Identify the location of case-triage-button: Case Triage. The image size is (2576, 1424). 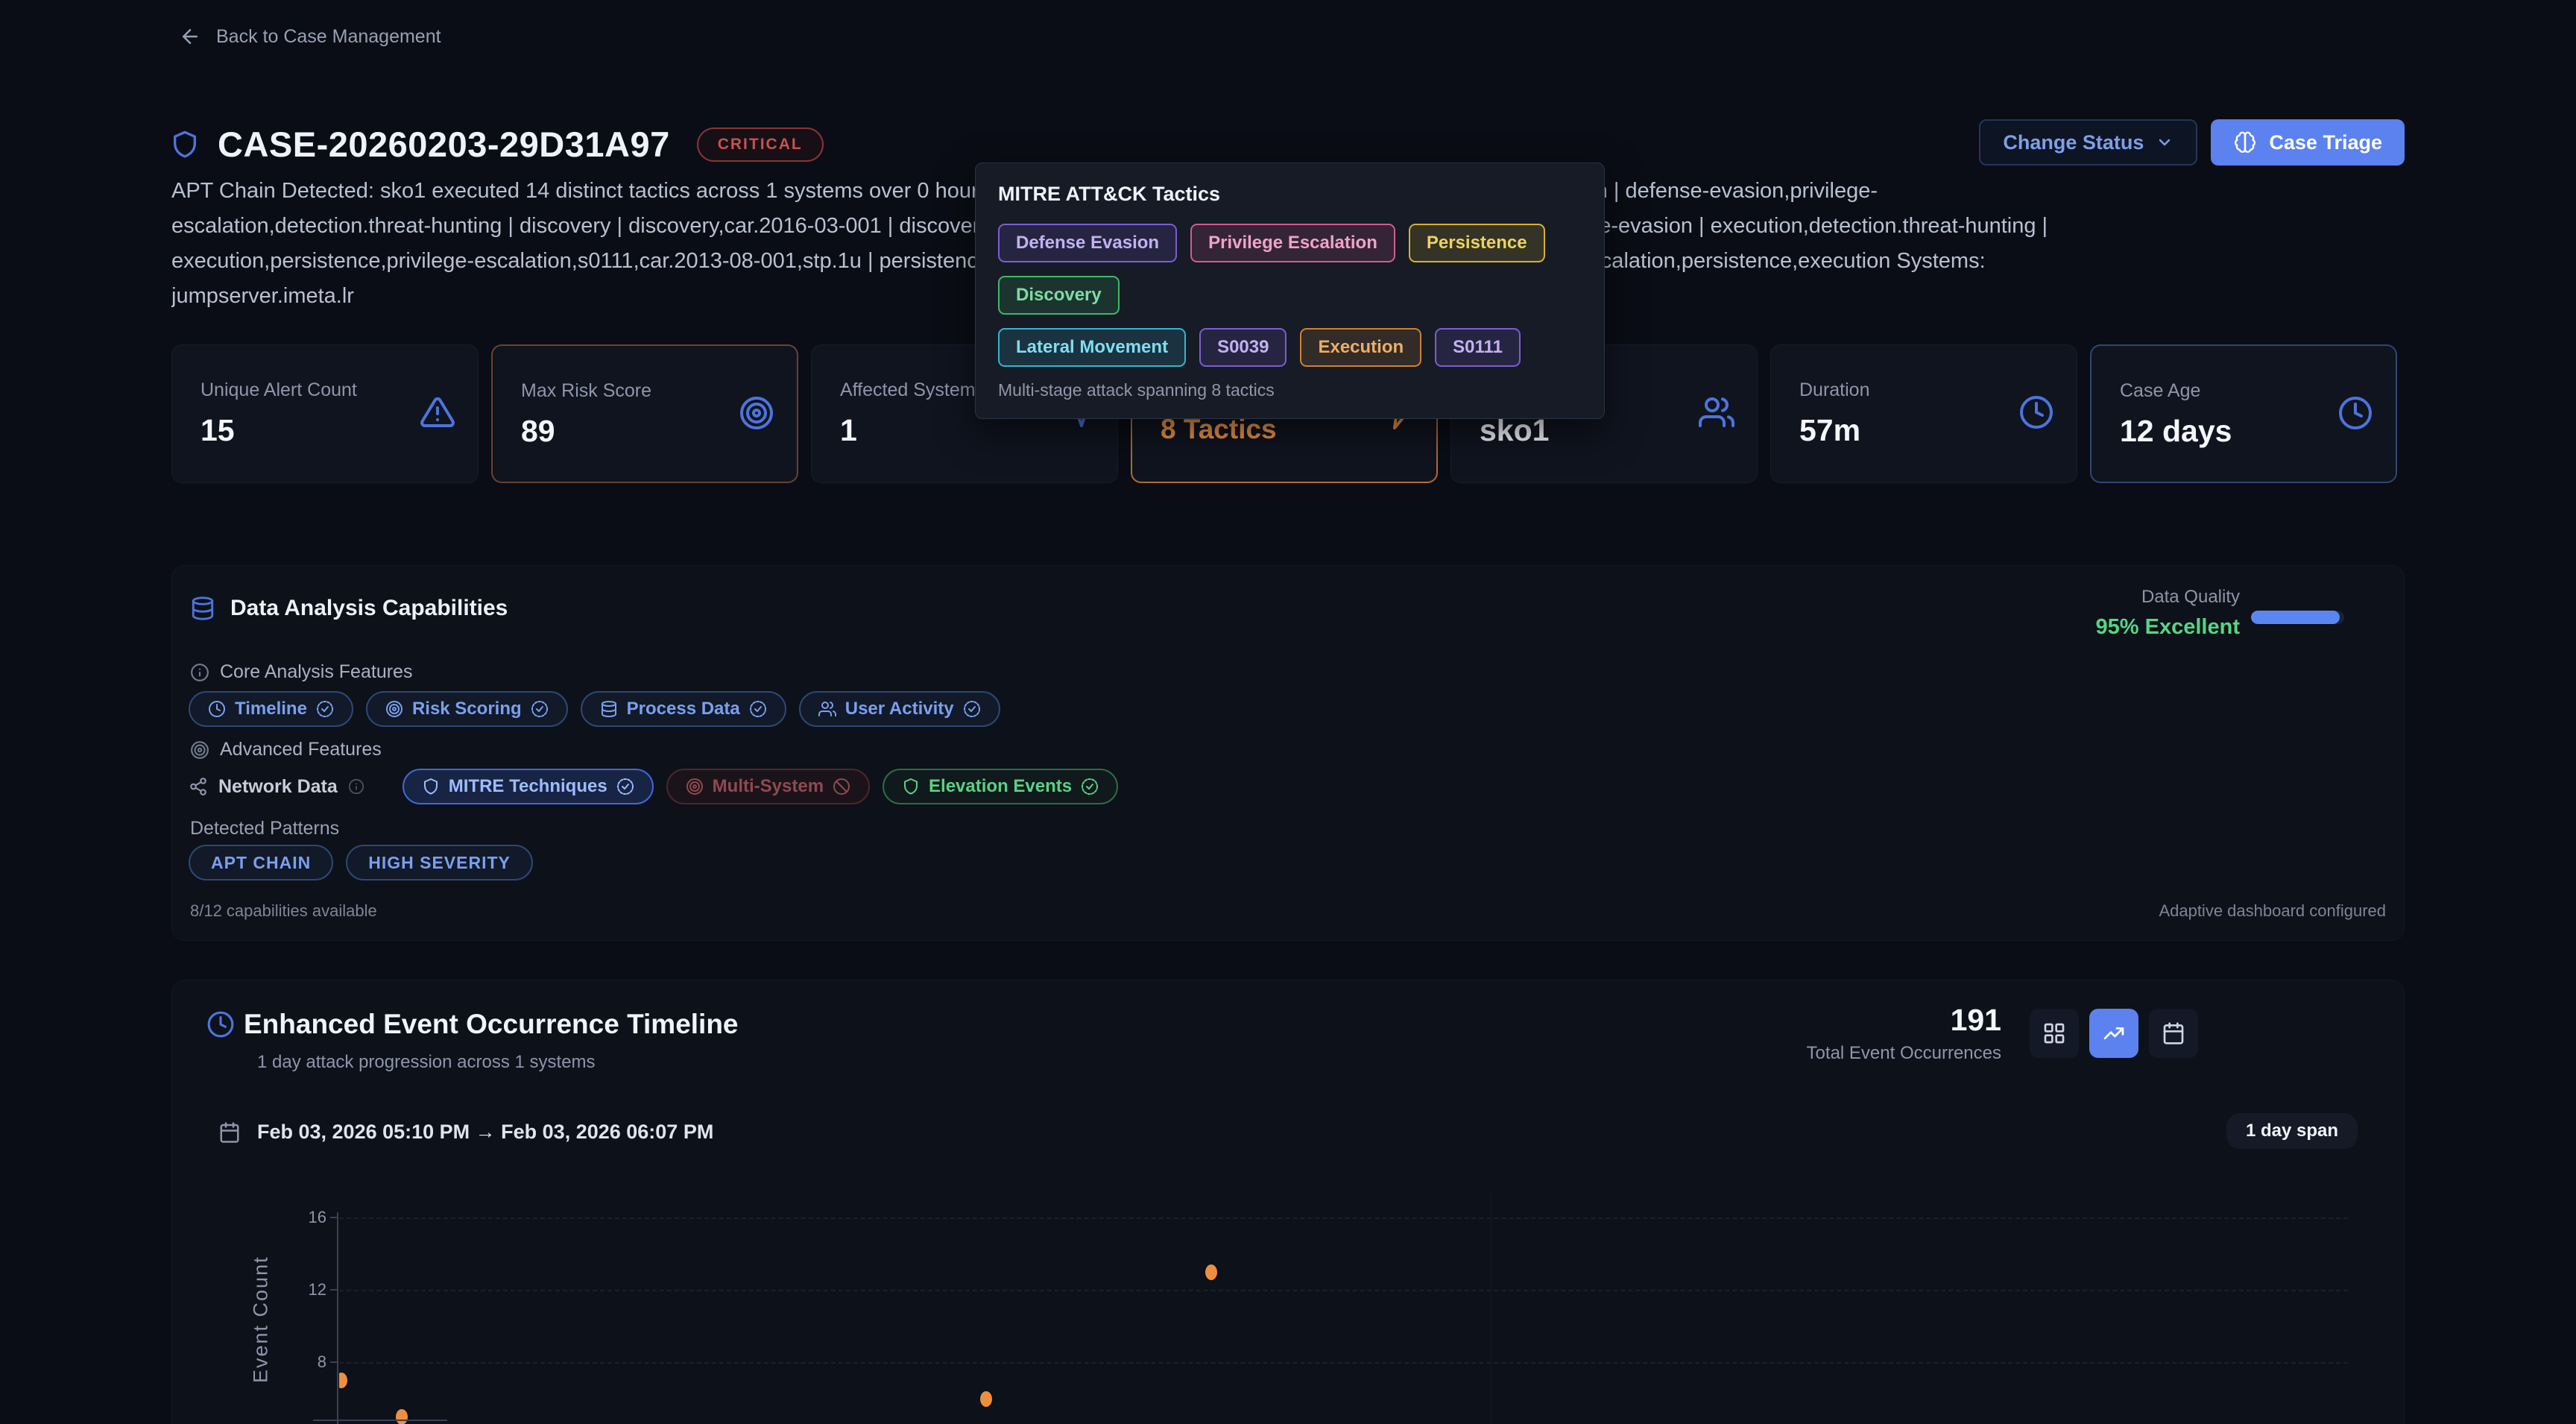
(2308, 142).